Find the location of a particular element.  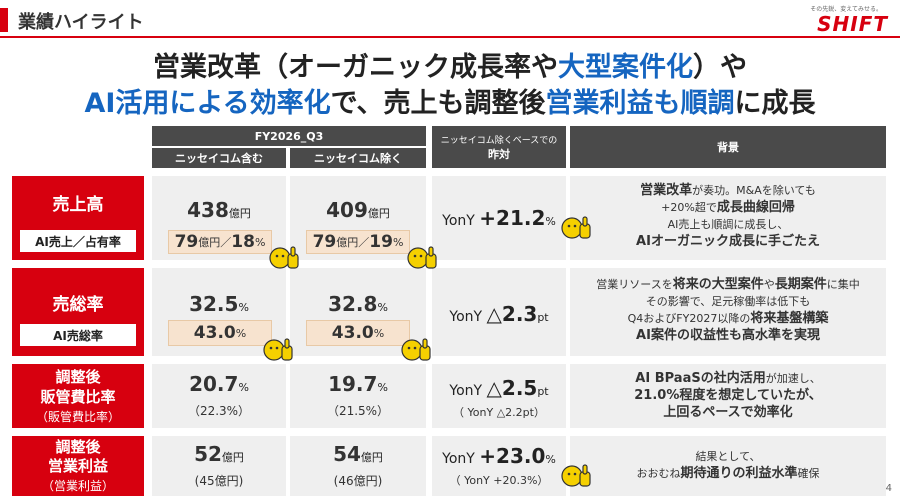

row-label-op: 調整後 営業利益 （営業利益） is located at coordinates (78, 466).